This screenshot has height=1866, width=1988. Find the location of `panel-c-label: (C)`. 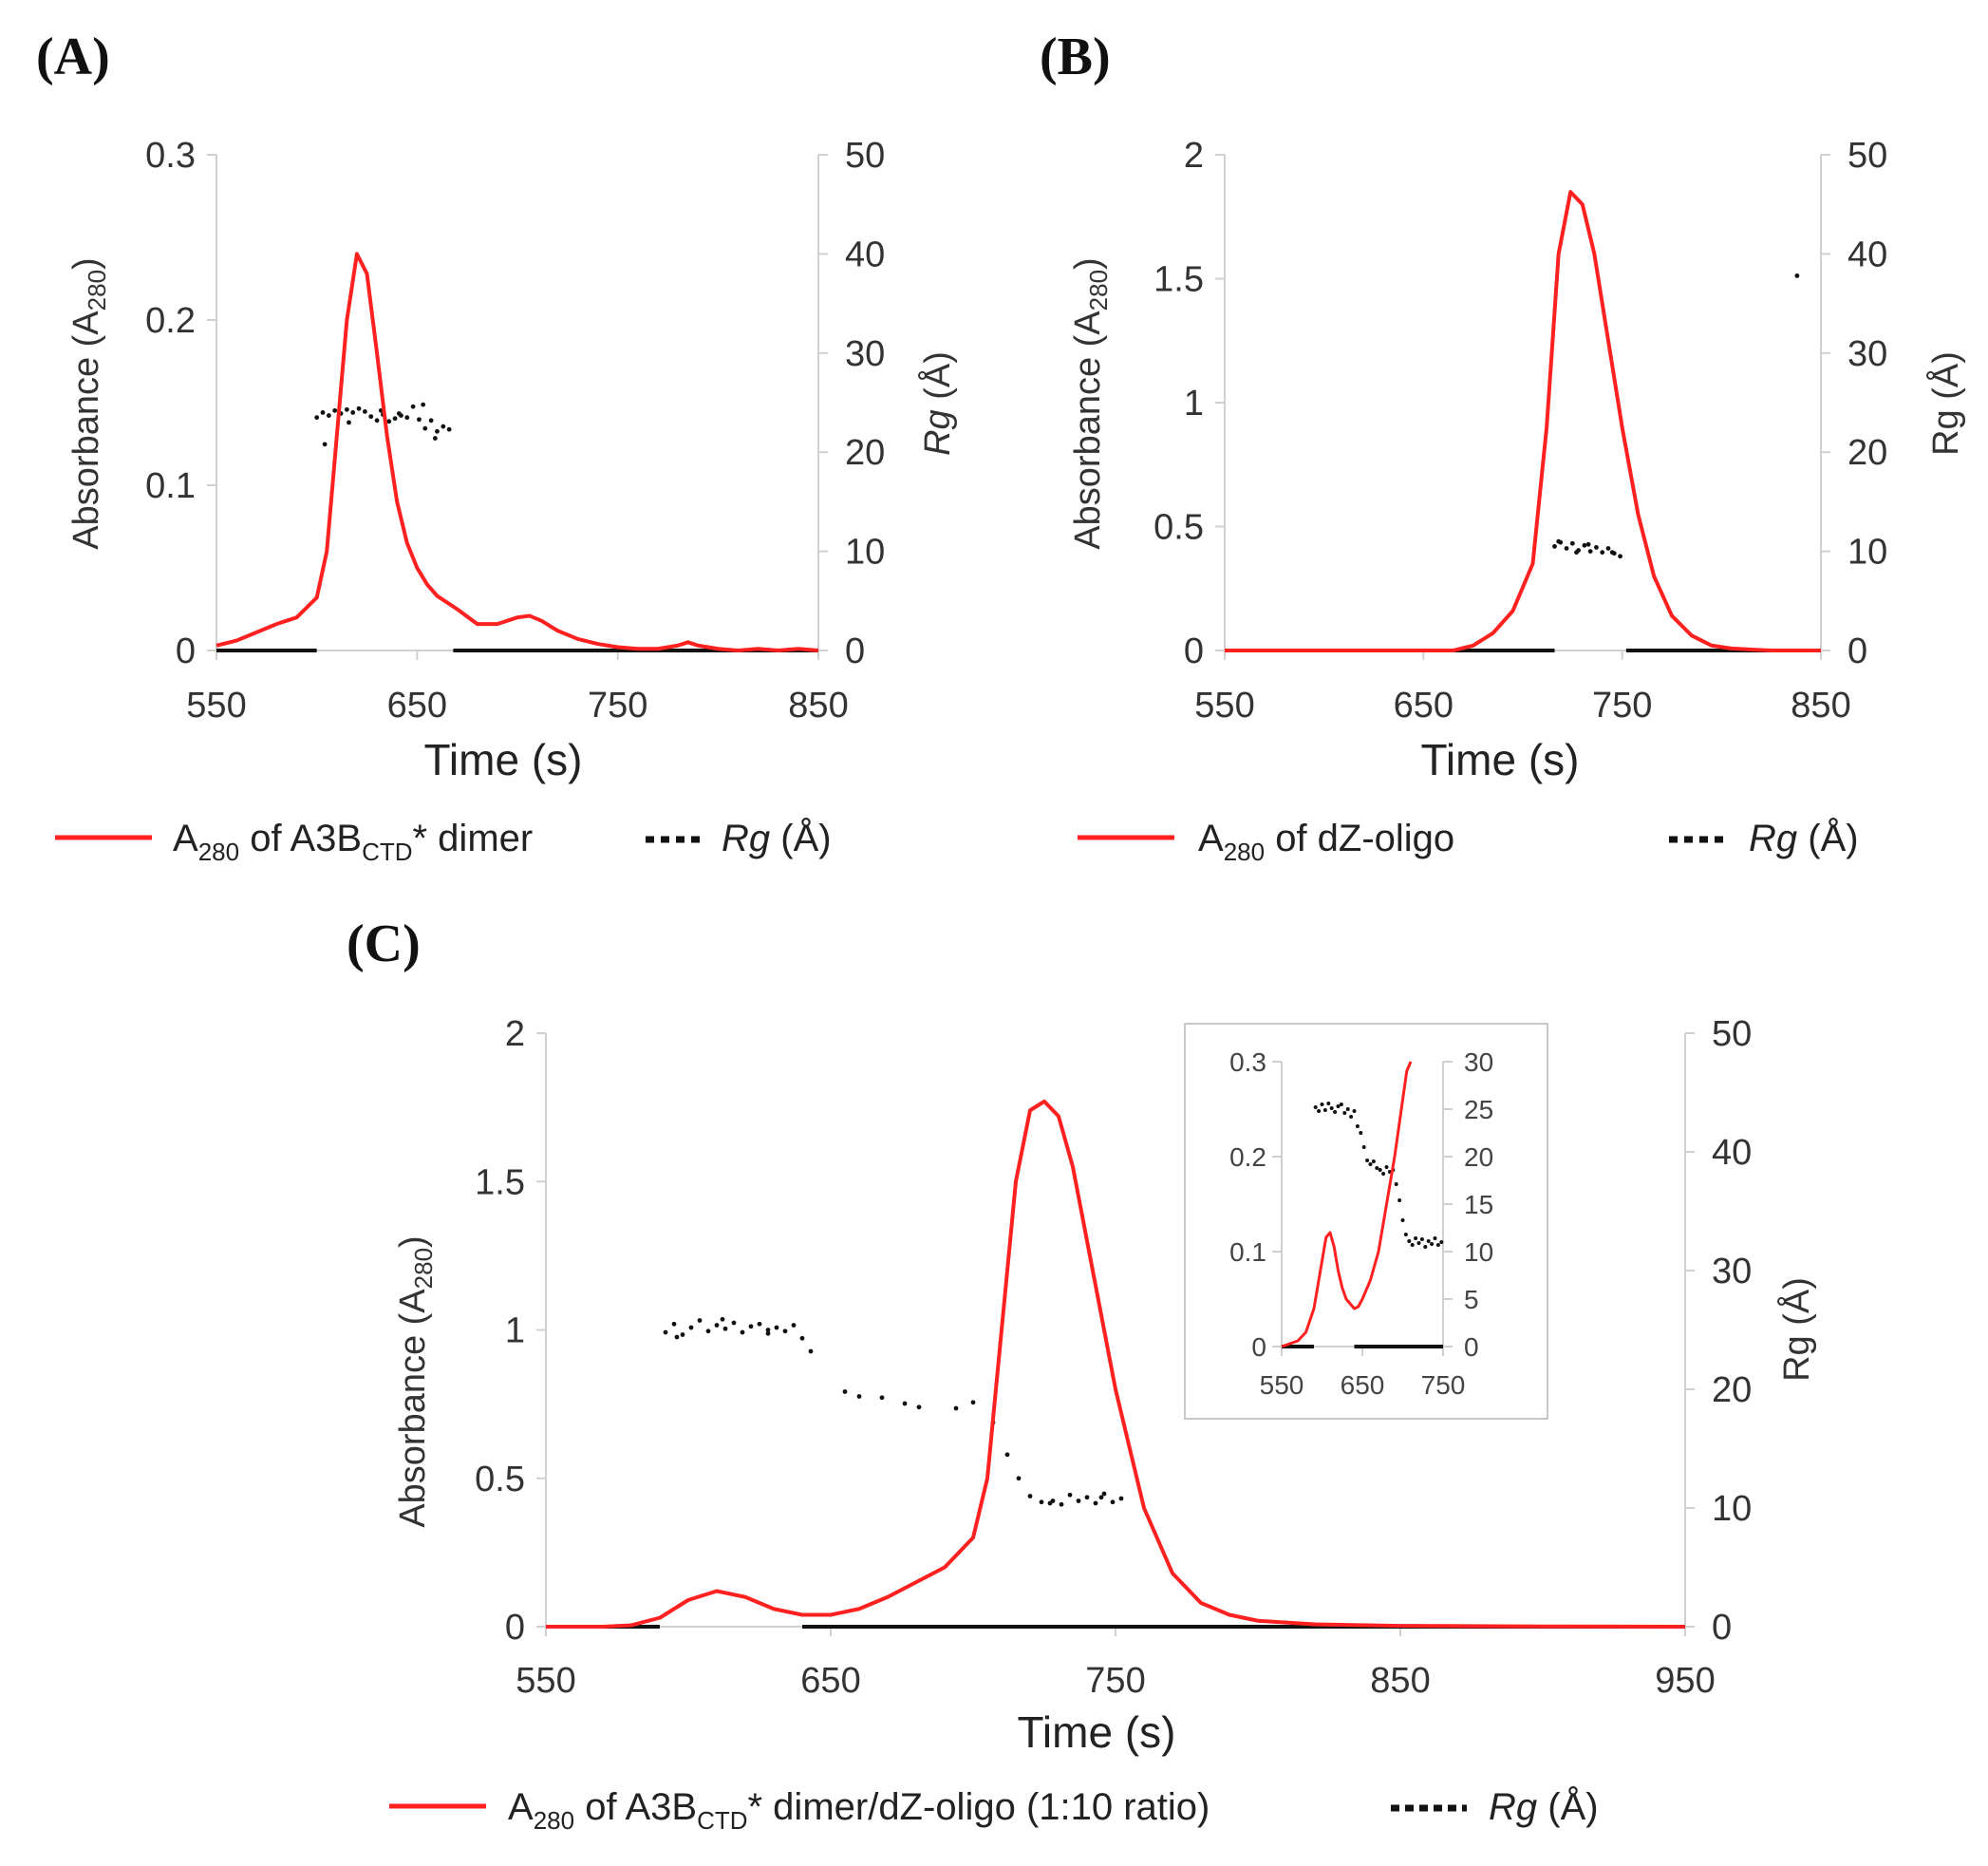

panel-c-label: (C) is located at coordinates (384, 944).